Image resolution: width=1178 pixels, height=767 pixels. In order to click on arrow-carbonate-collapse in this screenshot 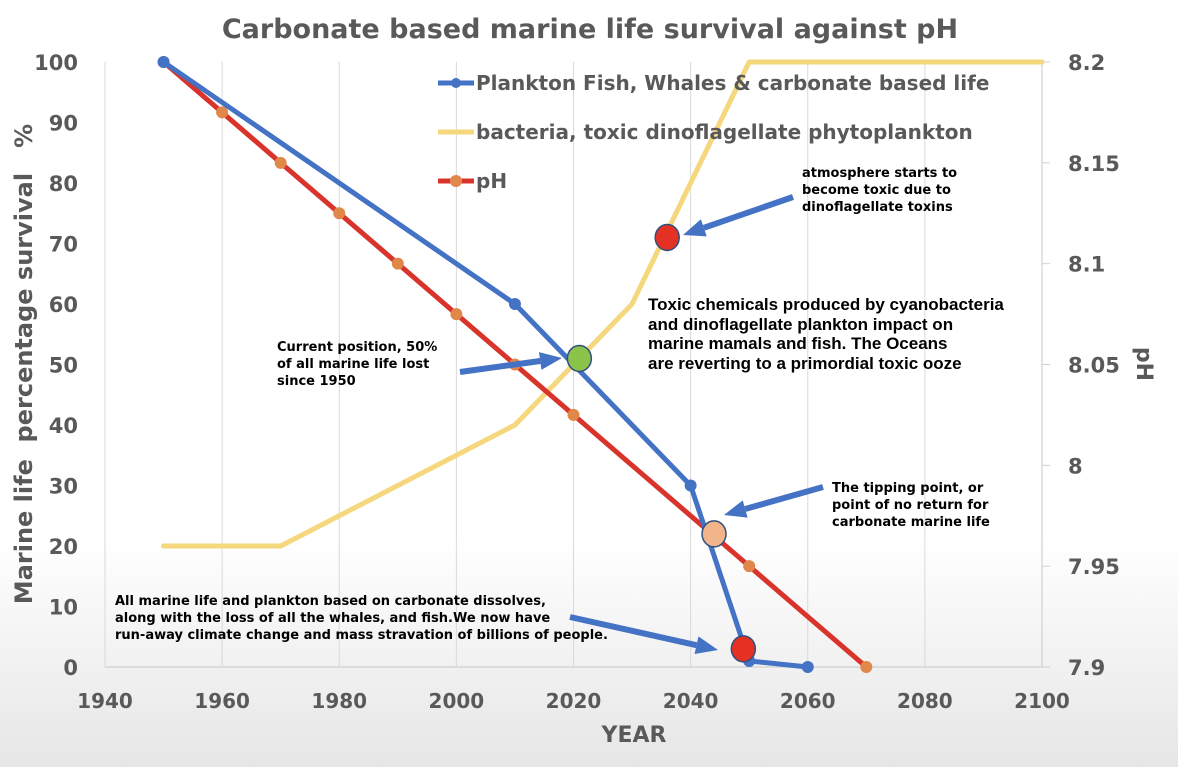, I will do `click(643, 634)`.